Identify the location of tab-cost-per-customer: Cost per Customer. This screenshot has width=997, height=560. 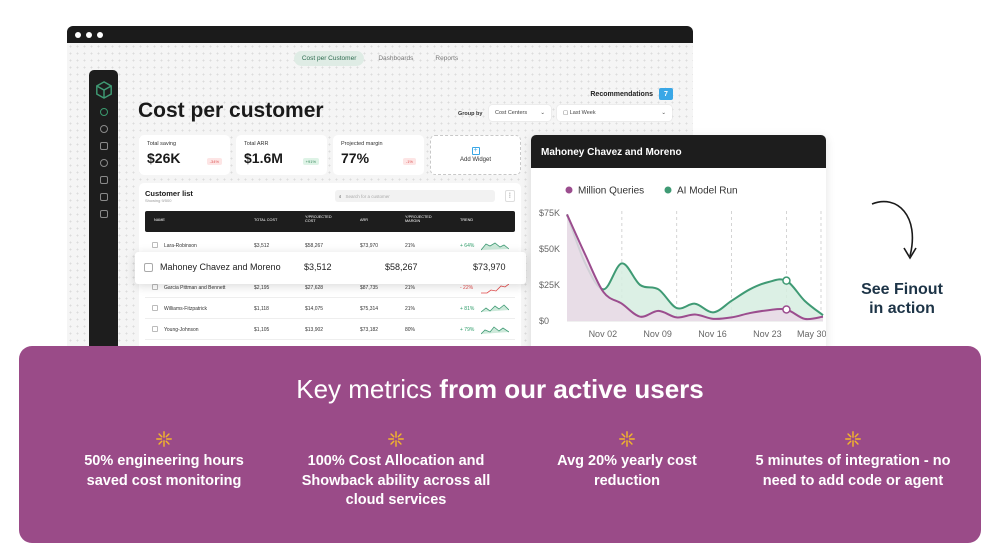
(329, 58).